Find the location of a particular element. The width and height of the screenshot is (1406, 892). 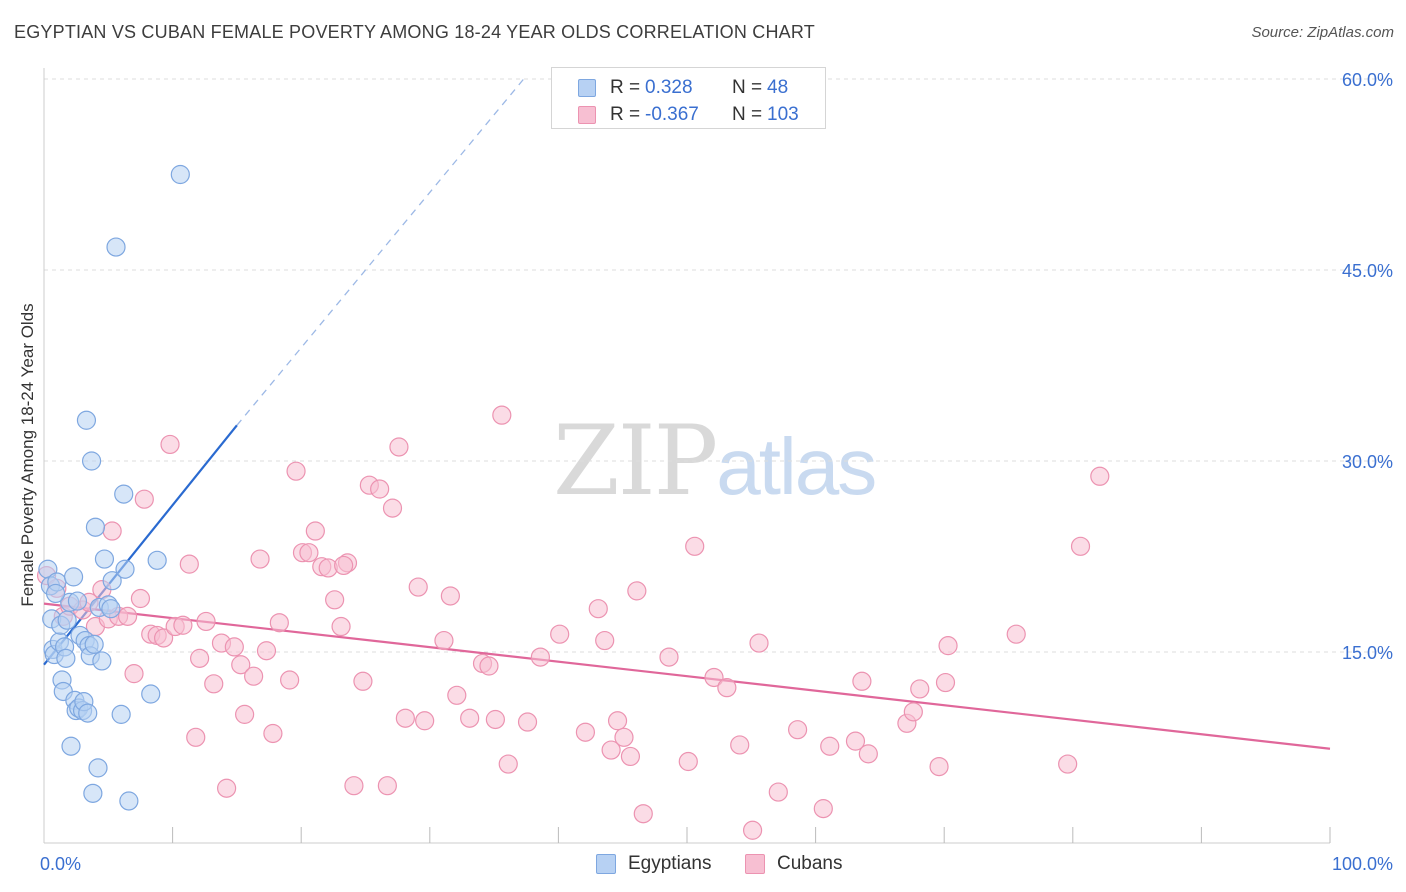

watermark-atlas: atlas is located at coordinates (796, 466).